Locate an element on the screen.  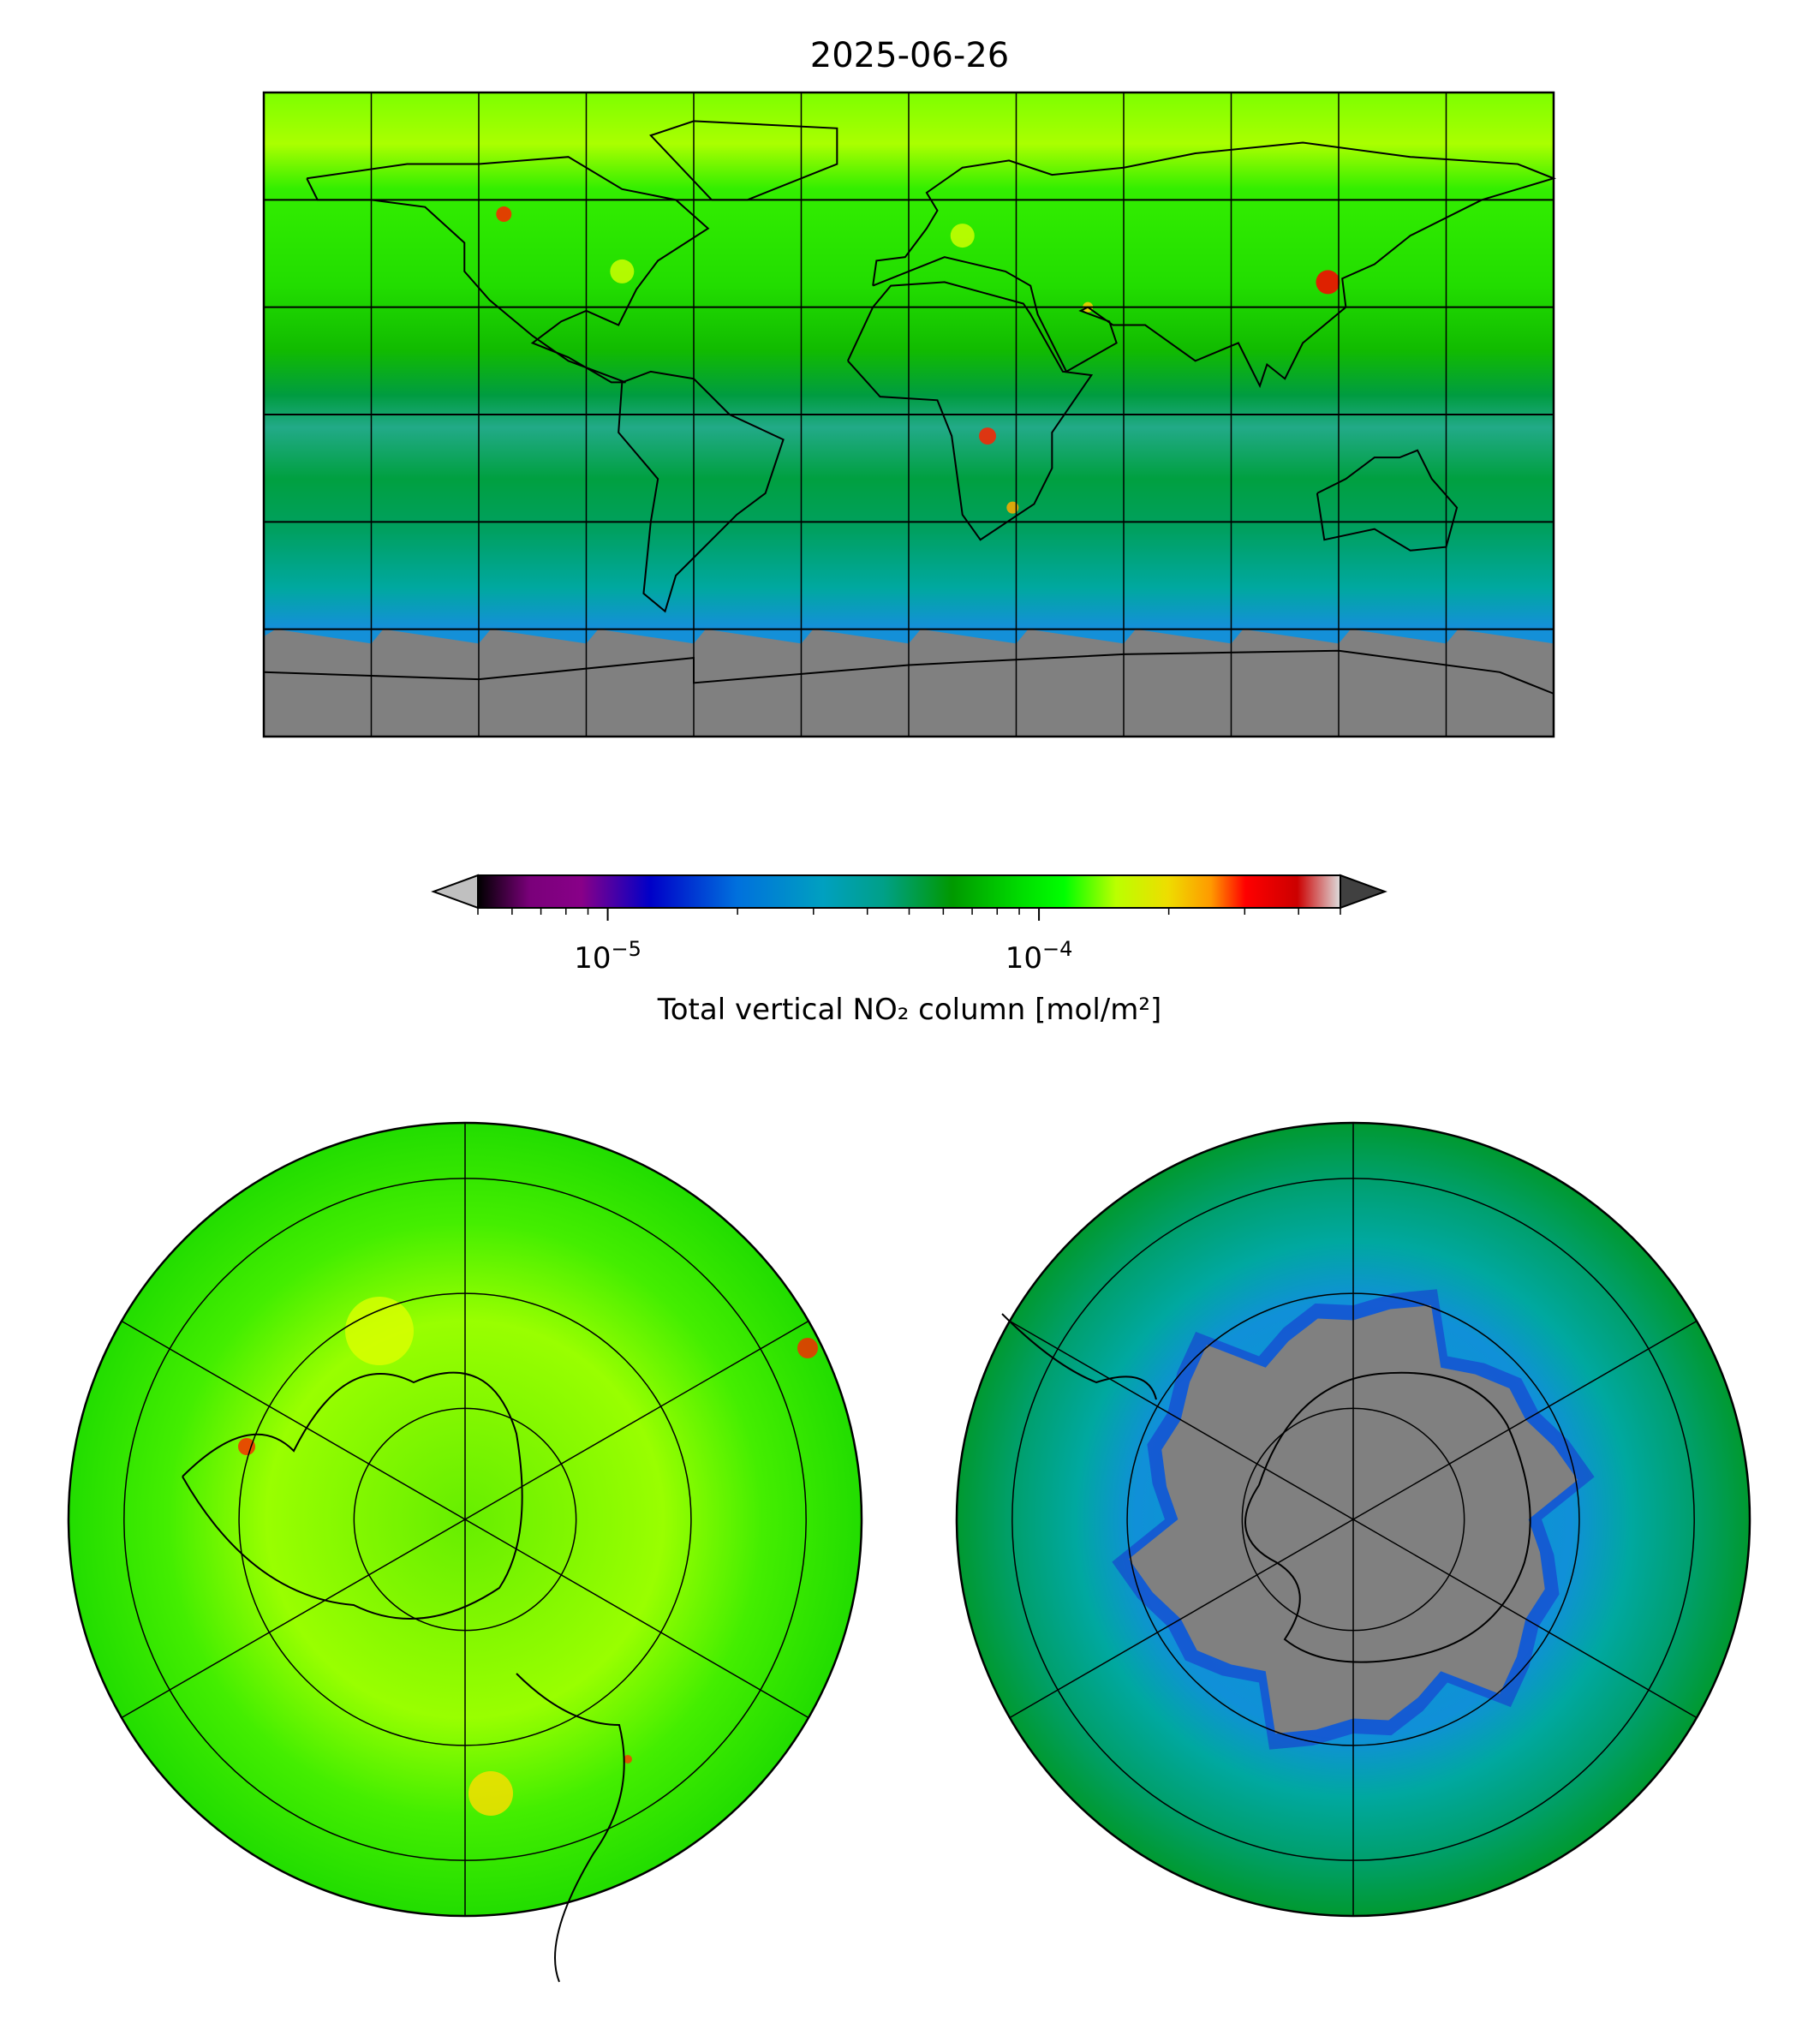
coastline-antarctica is located at coordinates (1387, 1517).